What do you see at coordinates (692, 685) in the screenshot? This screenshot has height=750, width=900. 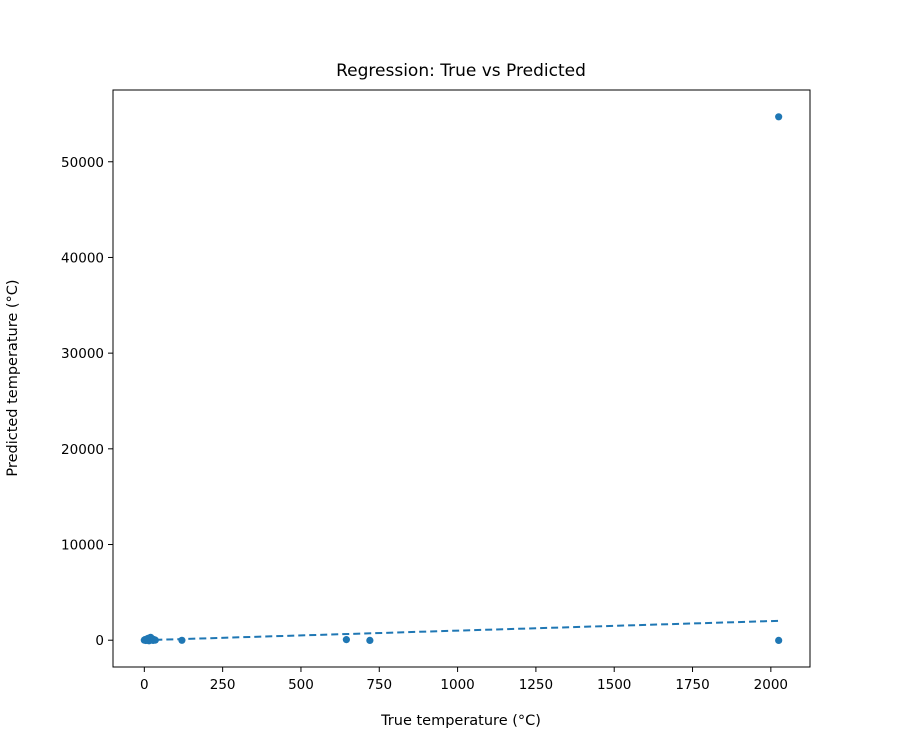 I see `x-tick-label: 1750` at bounding box center [692, 685].